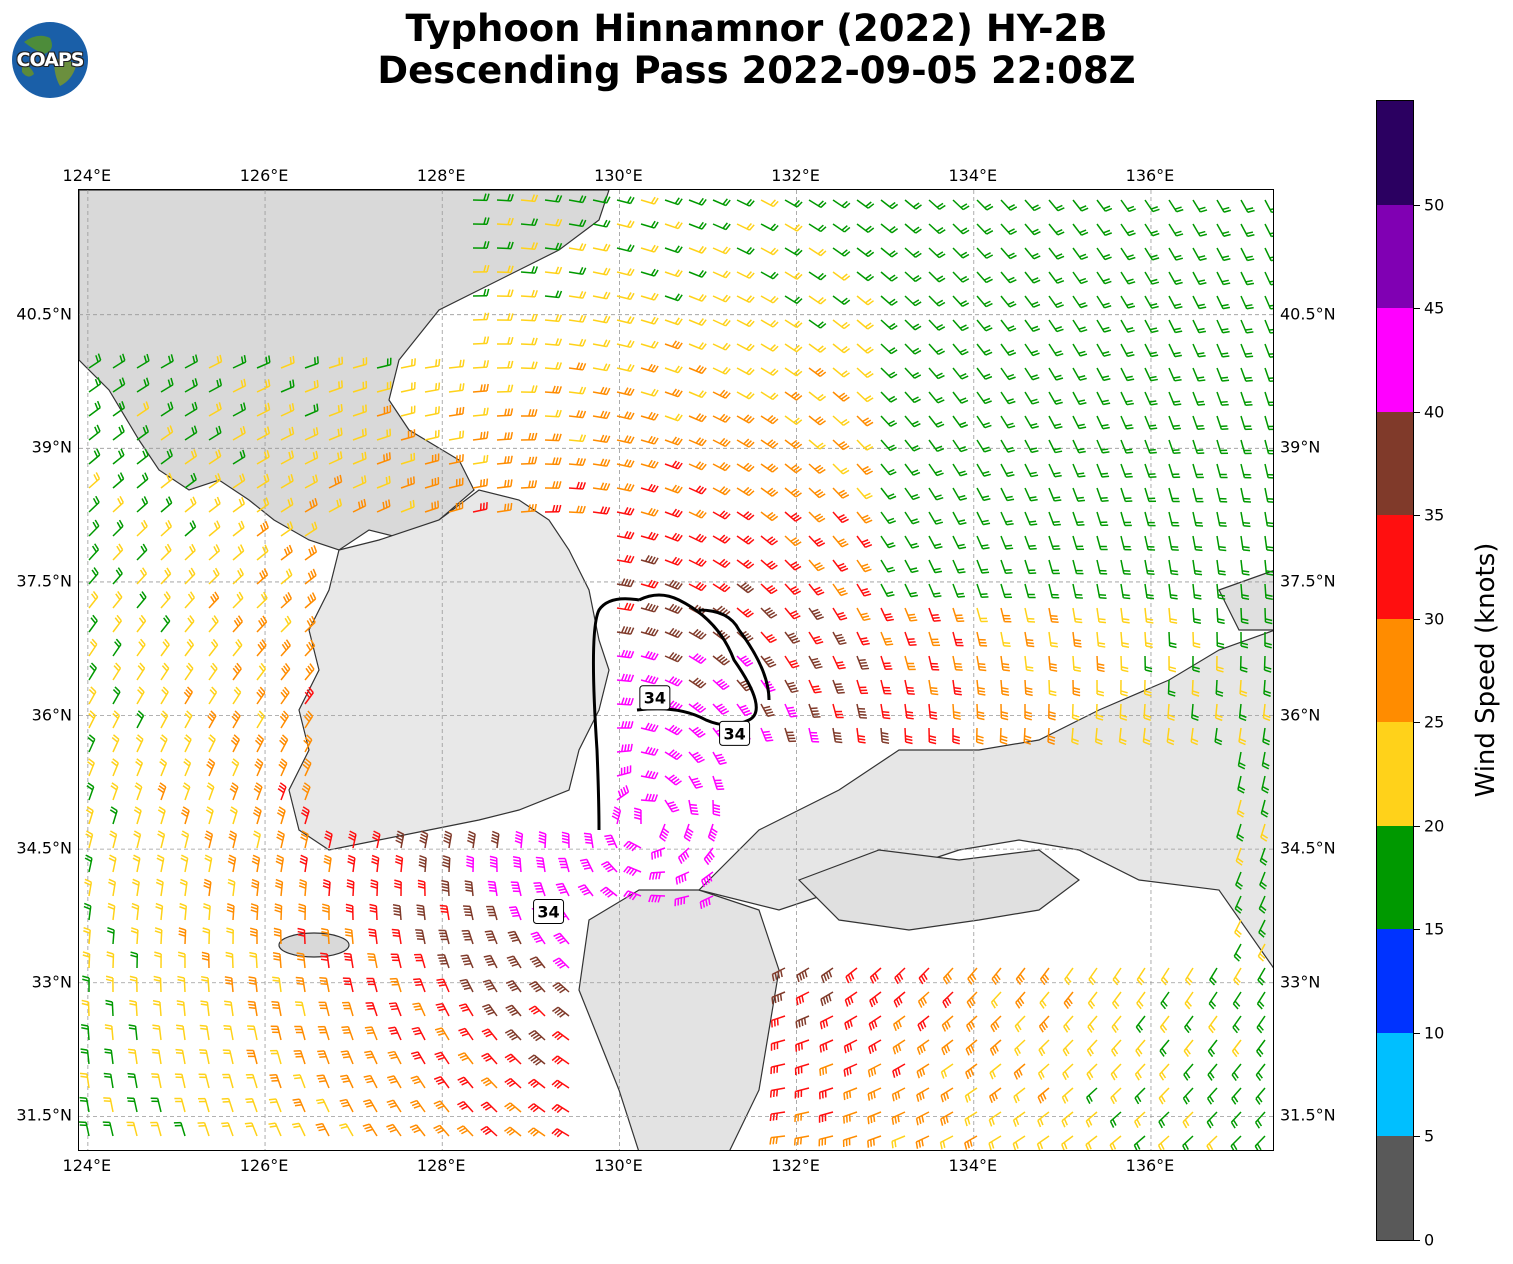 This screenshot has width=1513, height=1264. What do you see at coordinates (1417, 826) in the screenshot?
I see `colorbar-tick` at bounding box center [1417, 826].